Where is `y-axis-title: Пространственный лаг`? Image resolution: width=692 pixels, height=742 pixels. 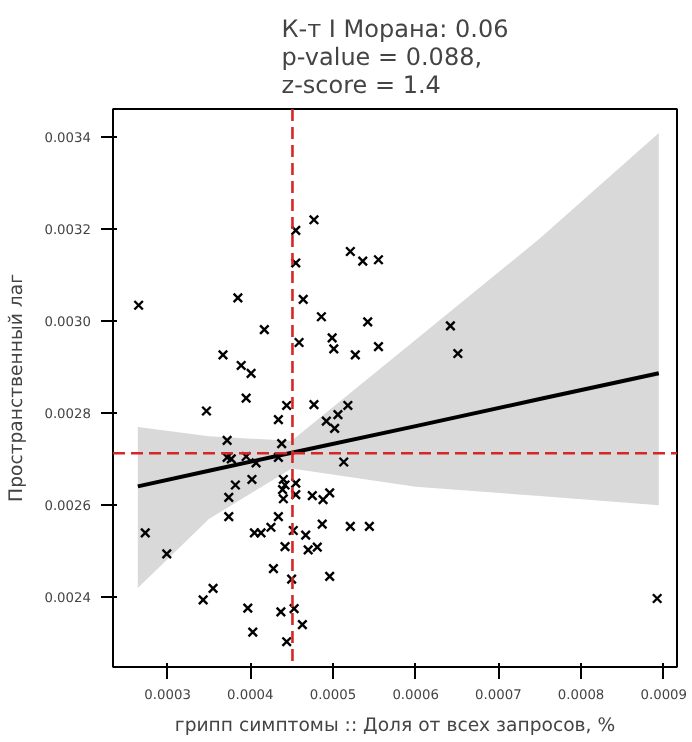 y-axis-title: Пространственный лаг is located at coordinates (17, 387).